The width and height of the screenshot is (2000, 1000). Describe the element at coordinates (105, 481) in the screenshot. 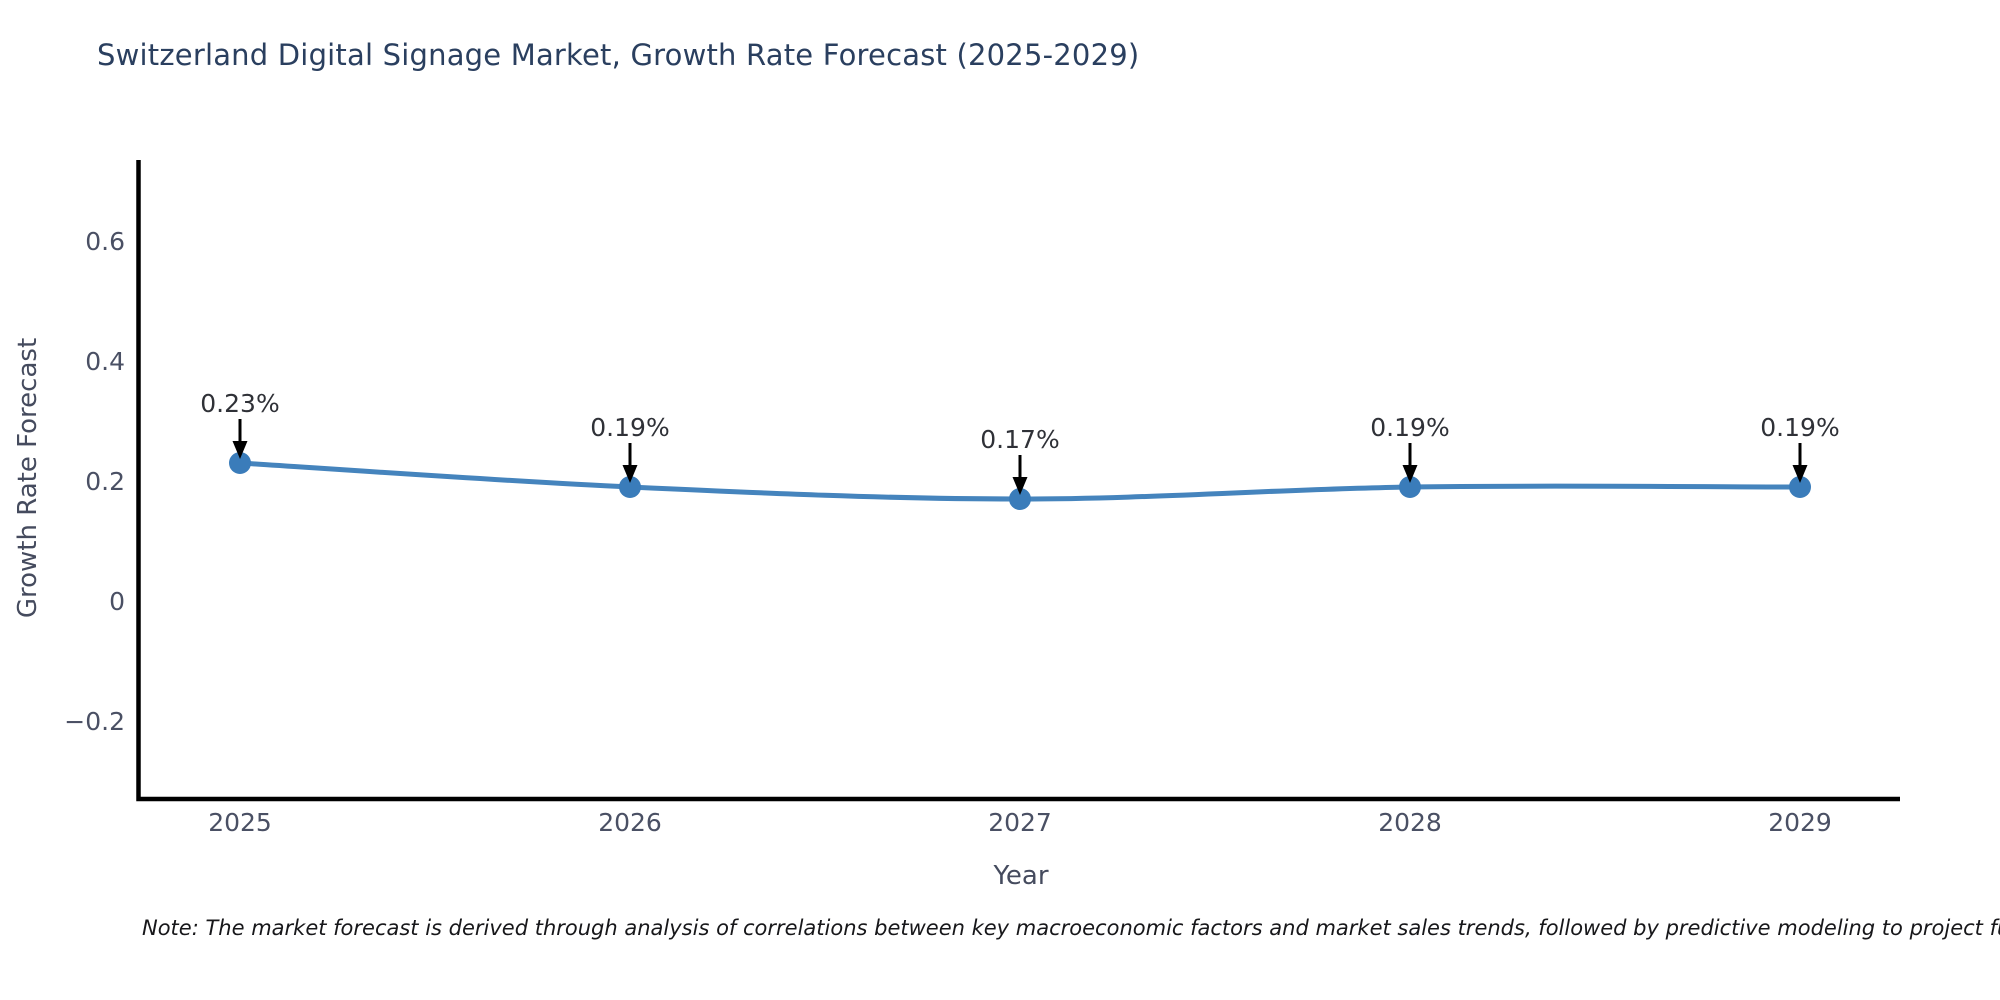

I see `y-tick-label: 0.2` at that location.